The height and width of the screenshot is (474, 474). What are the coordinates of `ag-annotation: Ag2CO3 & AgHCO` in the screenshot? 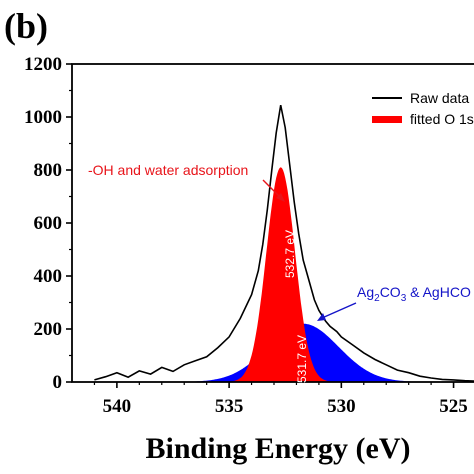 It's located at (414, 294).